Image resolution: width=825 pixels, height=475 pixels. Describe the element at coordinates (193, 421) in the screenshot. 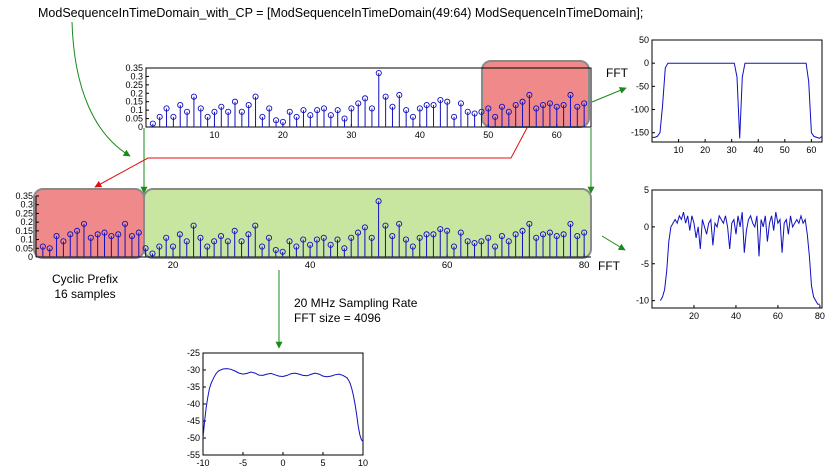

I see `y-tick-label: -45` at that location.